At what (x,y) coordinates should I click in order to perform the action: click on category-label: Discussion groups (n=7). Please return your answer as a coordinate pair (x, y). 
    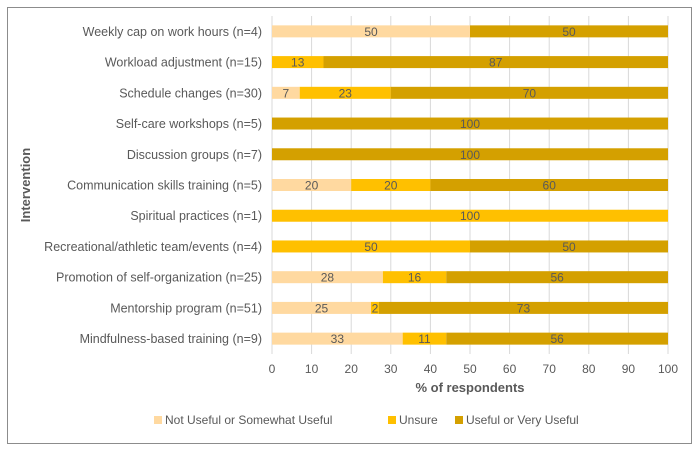
    Looking at the image, I should click on (194, 155).